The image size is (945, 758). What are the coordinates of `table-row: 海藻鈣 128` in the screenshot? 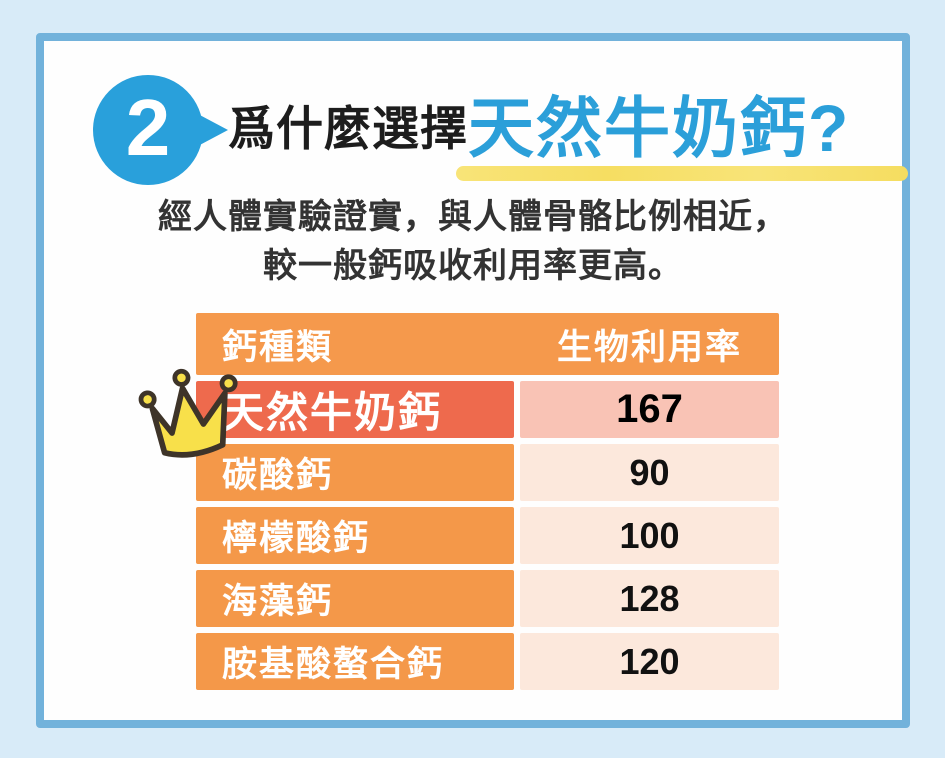 It's located at (487, 598).